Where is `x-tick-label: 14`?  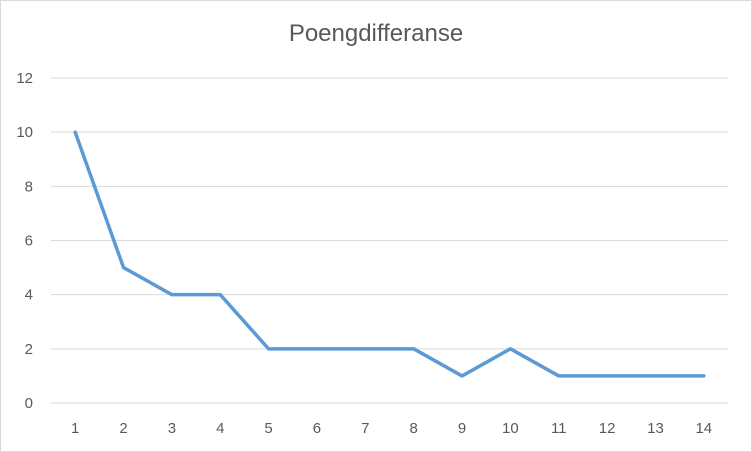
x-tick-label: 14 is located at coordinates (703, 428).